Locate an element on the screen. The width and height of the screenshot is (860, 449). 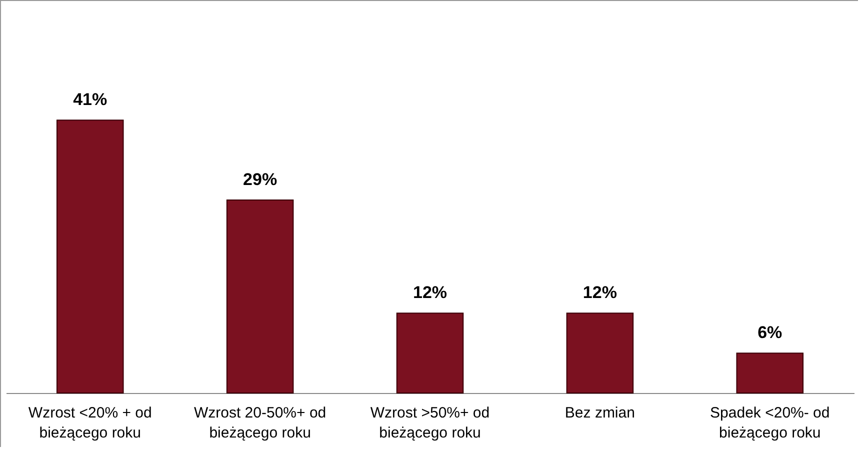
x-tick-label: Wzrost >50%+ od bieżącego roku is located at coordinates (430, 423).